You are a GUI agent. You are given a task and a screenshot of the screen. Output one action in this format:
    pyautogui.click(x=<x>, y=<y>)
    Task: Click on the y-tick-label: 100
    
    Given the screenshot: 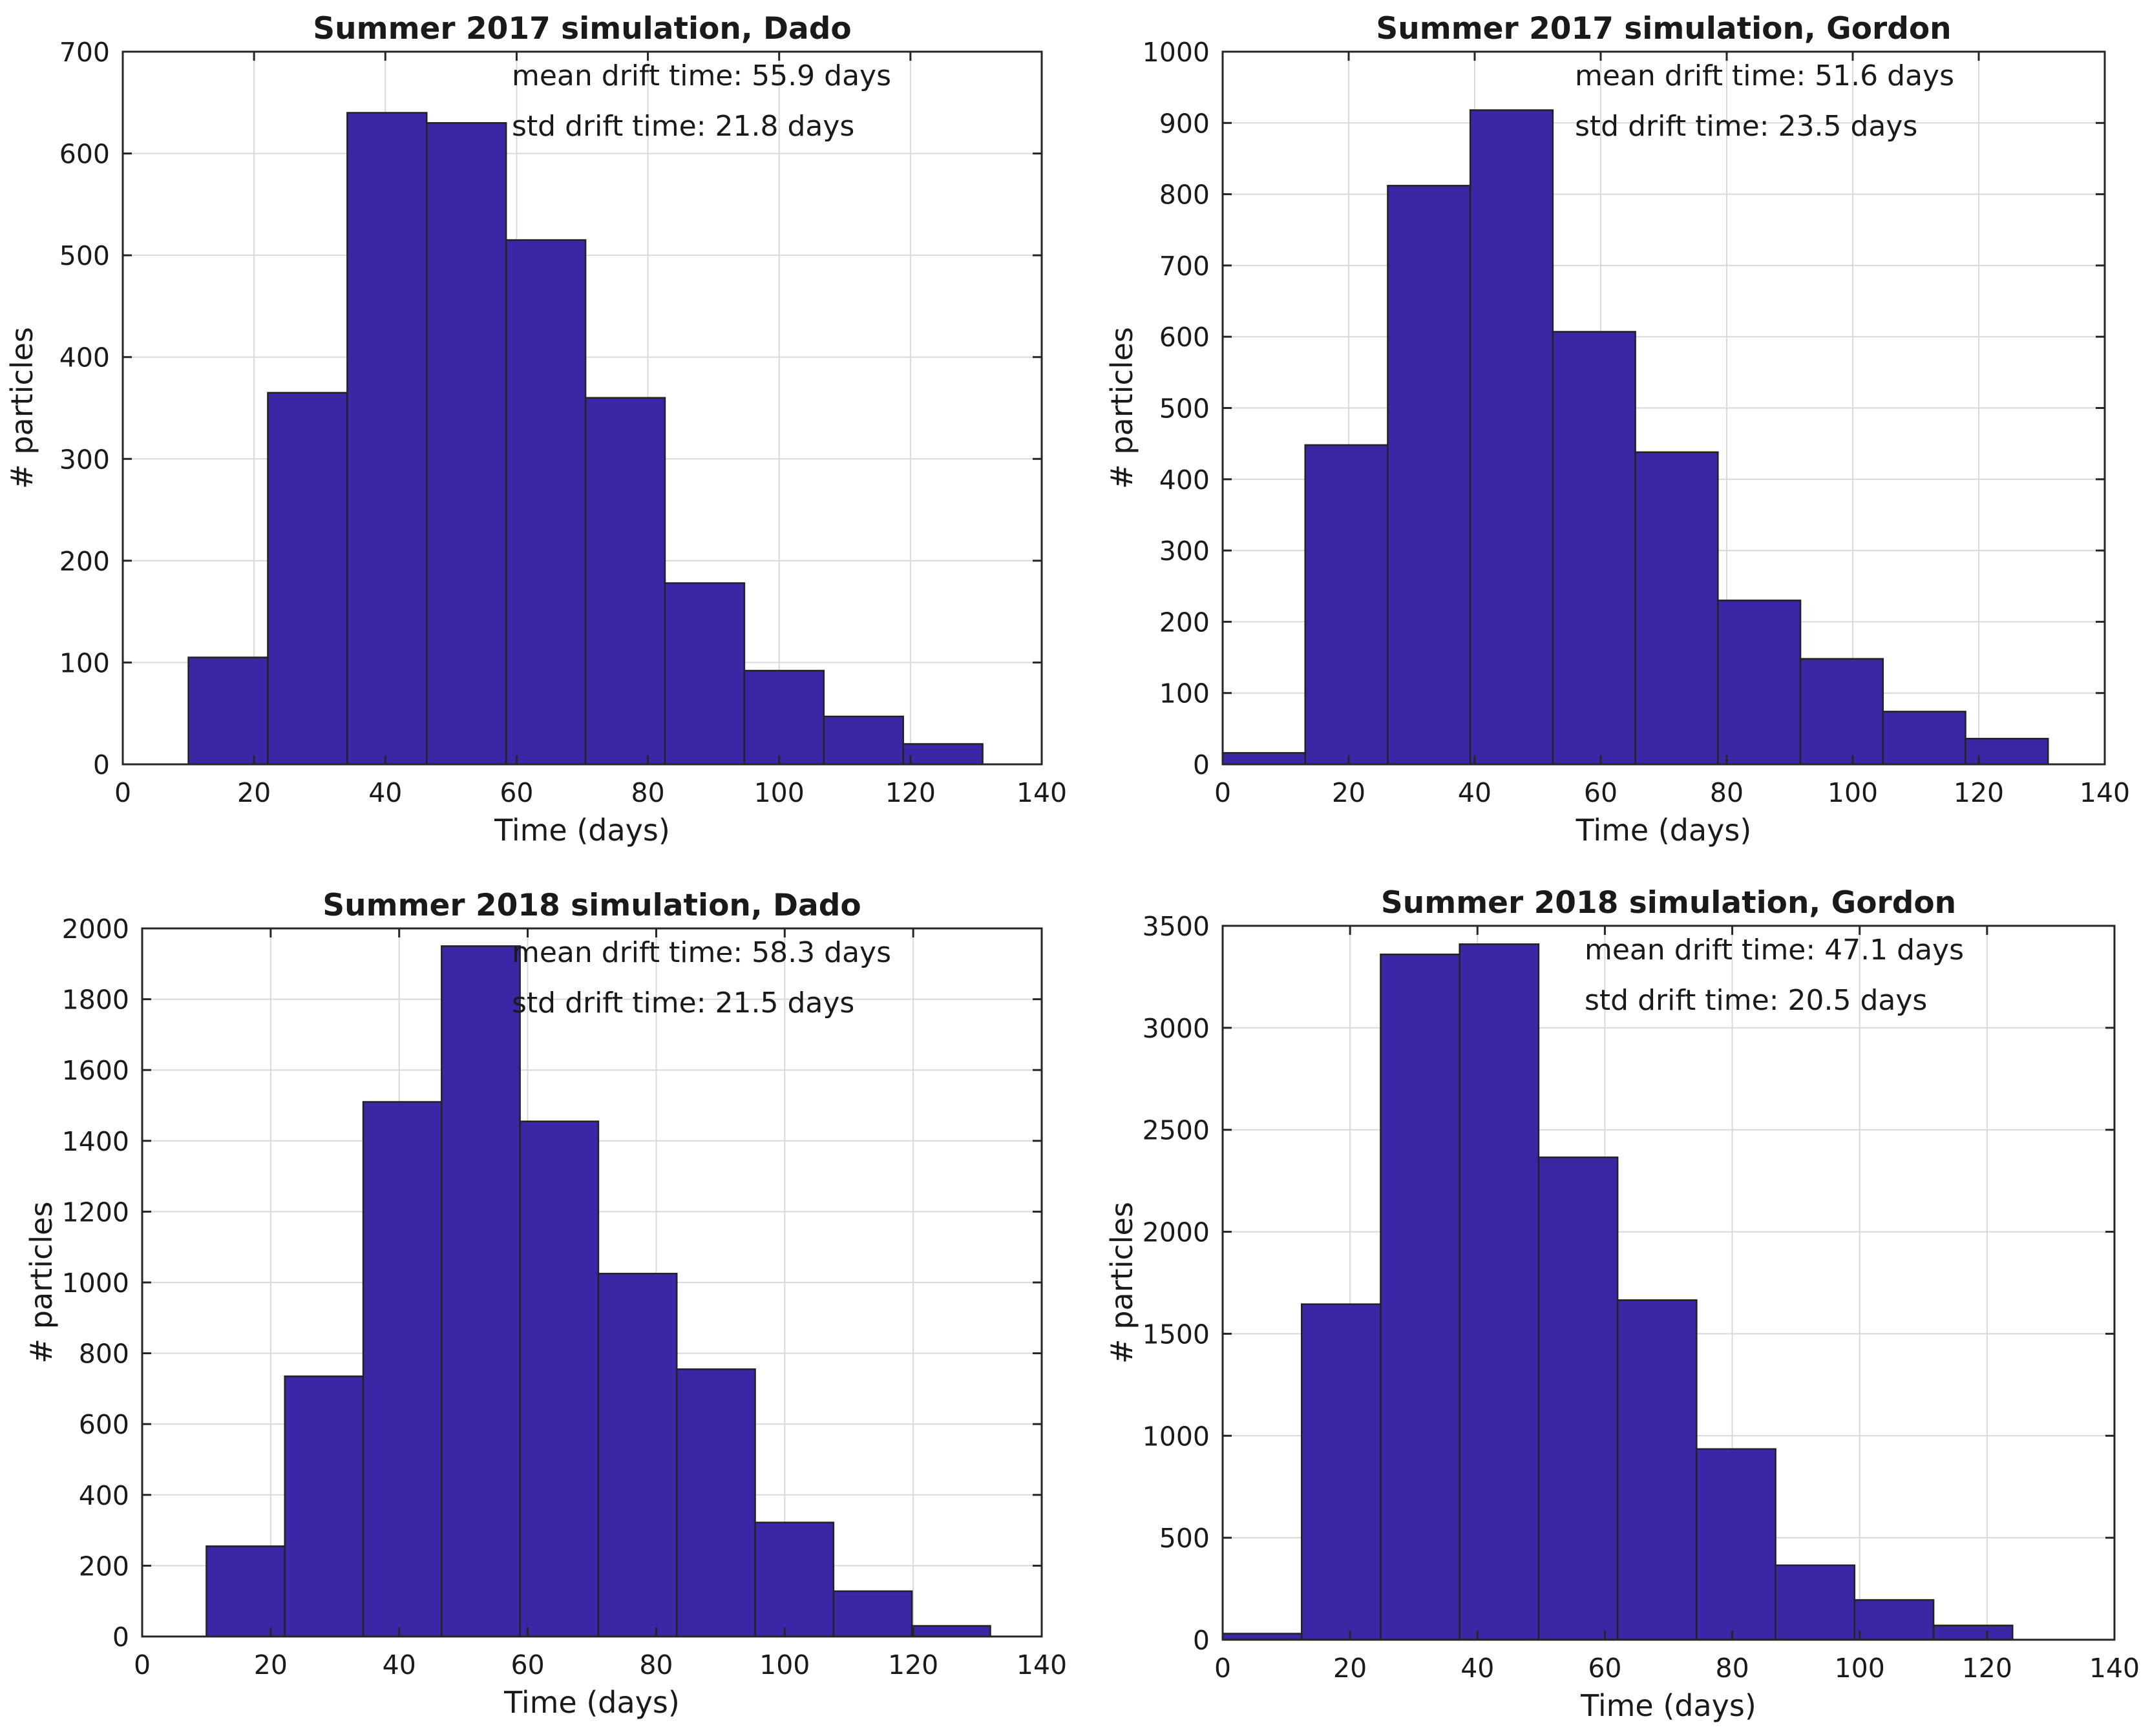 What is the action you would take?
    pyautogui.click(x=1184, y=693)
    